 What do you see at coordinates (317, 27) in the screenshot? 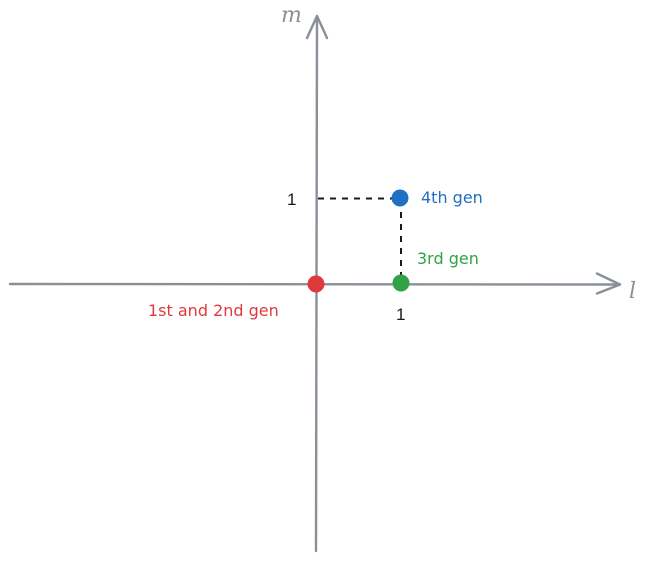
I see `y-axis-arrowhead` at bounding box center [317, 27].